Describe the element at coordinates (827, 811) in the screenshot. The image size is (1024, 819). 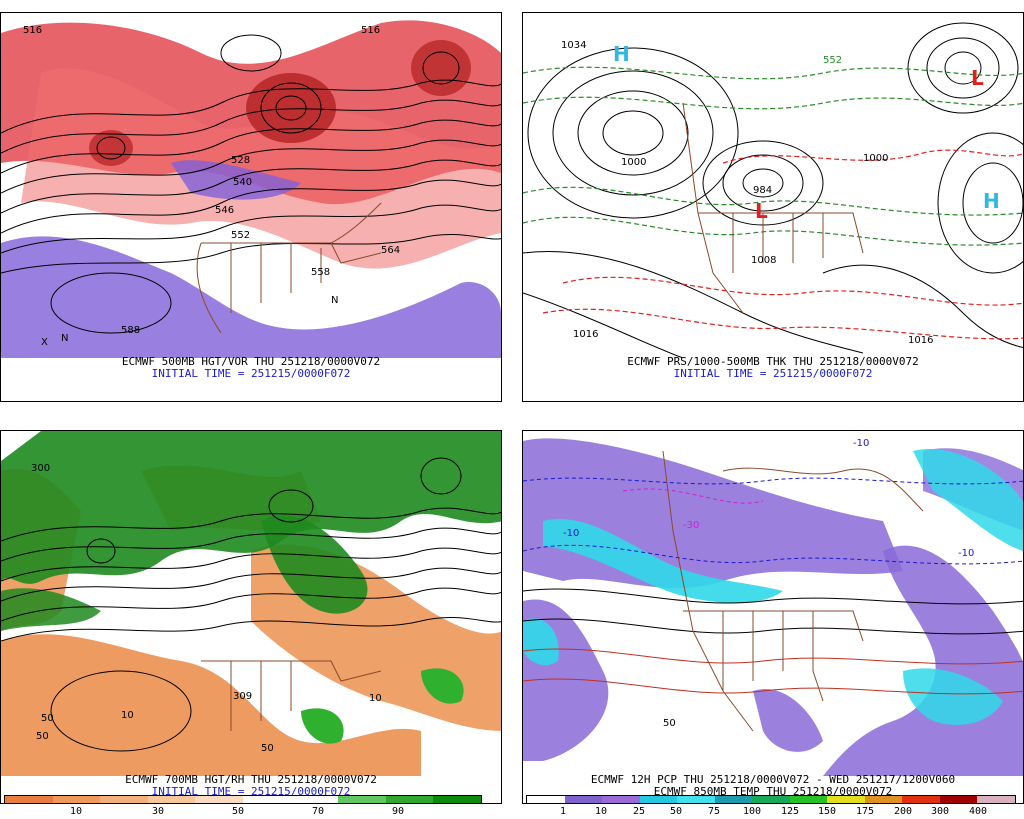
I see `pcp-tick: 150` at that location.